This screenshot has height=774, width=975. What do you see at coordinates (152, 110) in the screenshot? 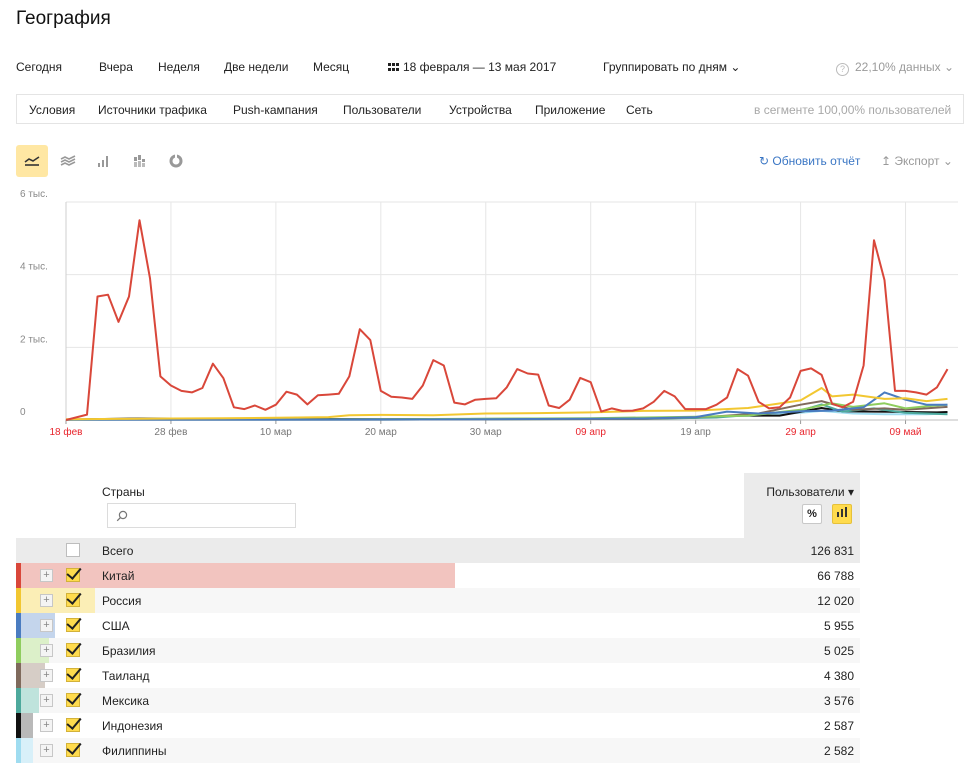
I see `segment-traffic-sources: Источники трафика` at bounding box center [152, 110].